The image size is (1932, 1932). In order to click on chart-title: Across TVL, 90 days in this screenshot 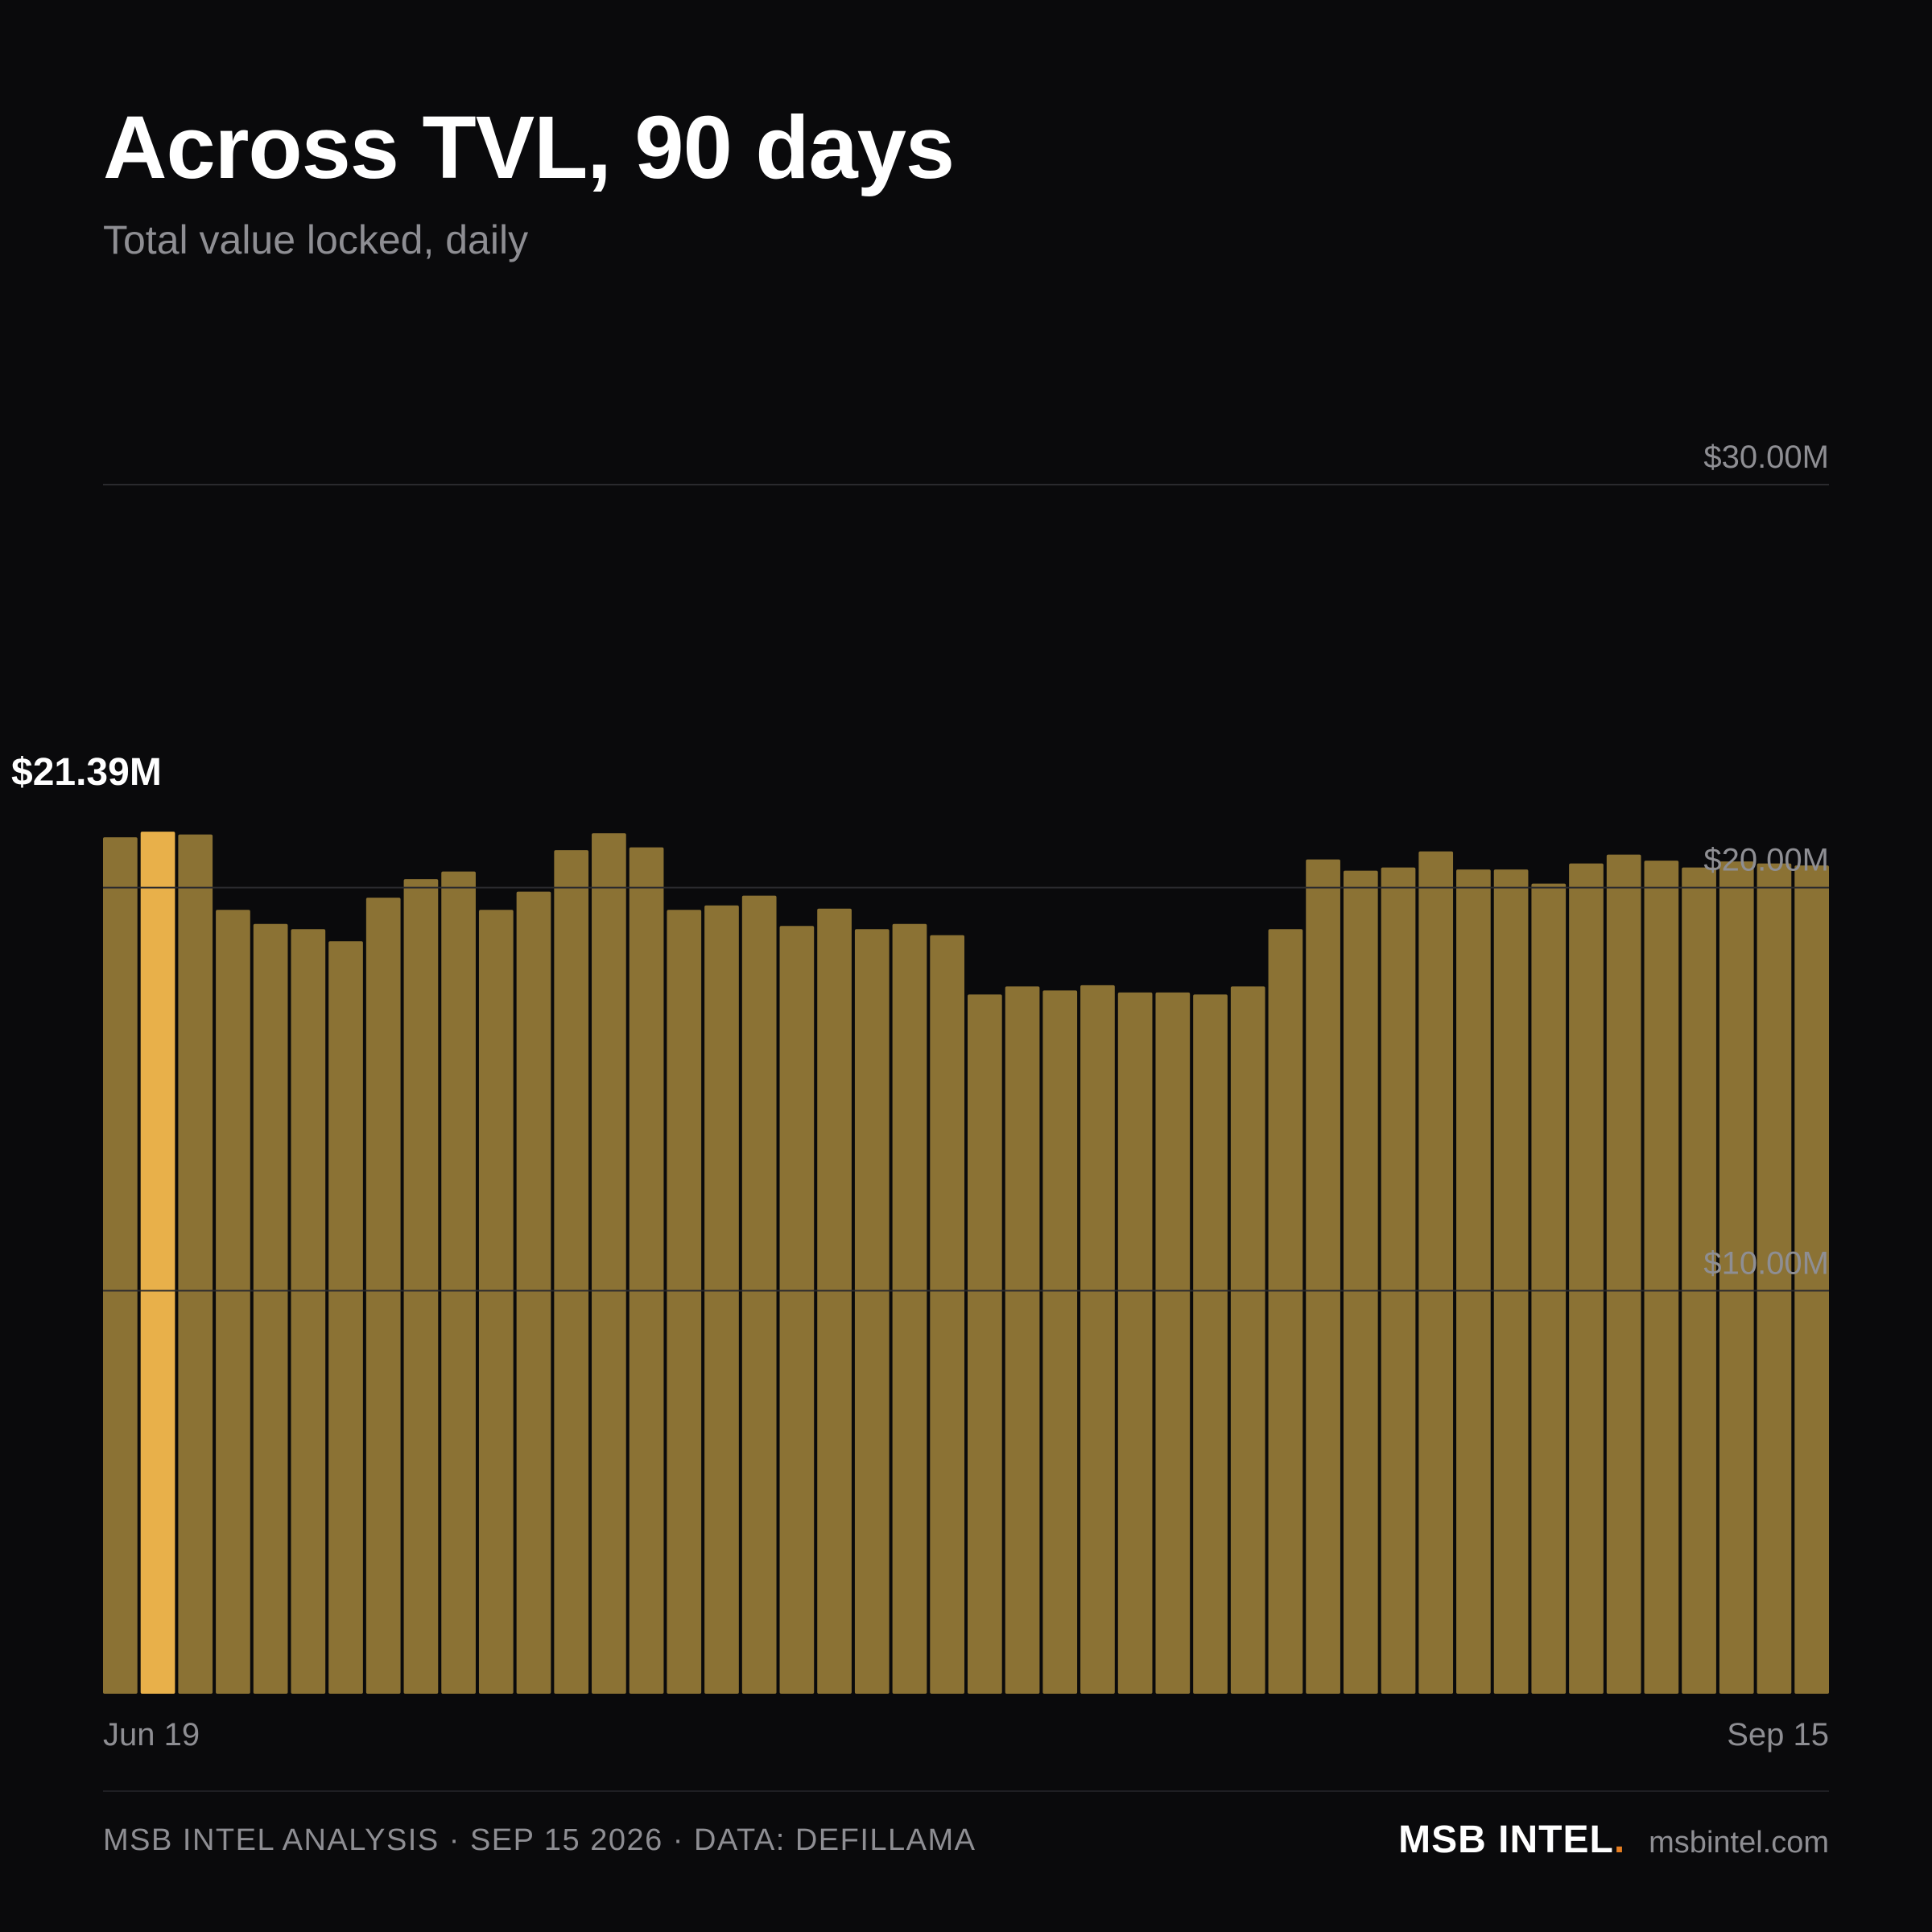, I will do `click(529, 147)`.